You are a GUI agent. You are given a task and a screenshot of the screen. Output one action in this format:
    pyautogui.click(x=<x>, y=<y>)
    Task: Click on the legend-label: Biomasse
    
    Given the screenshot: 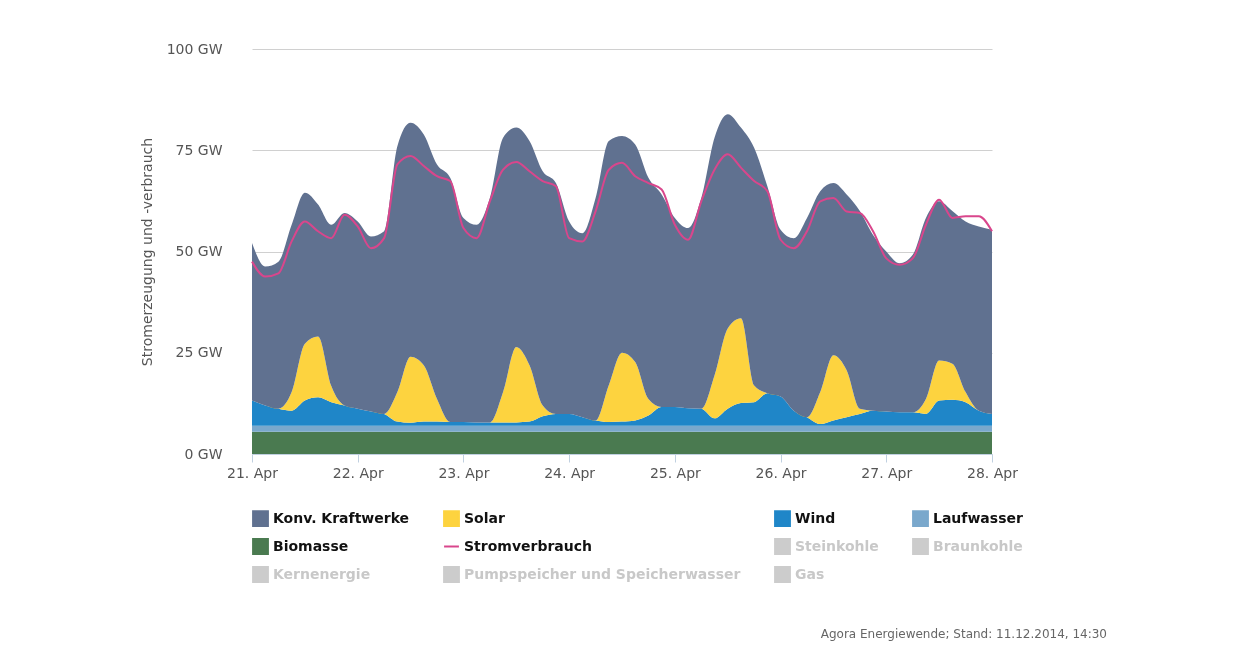 What is the action you would take?
    pyautogui.click(x=311, y=545)
    